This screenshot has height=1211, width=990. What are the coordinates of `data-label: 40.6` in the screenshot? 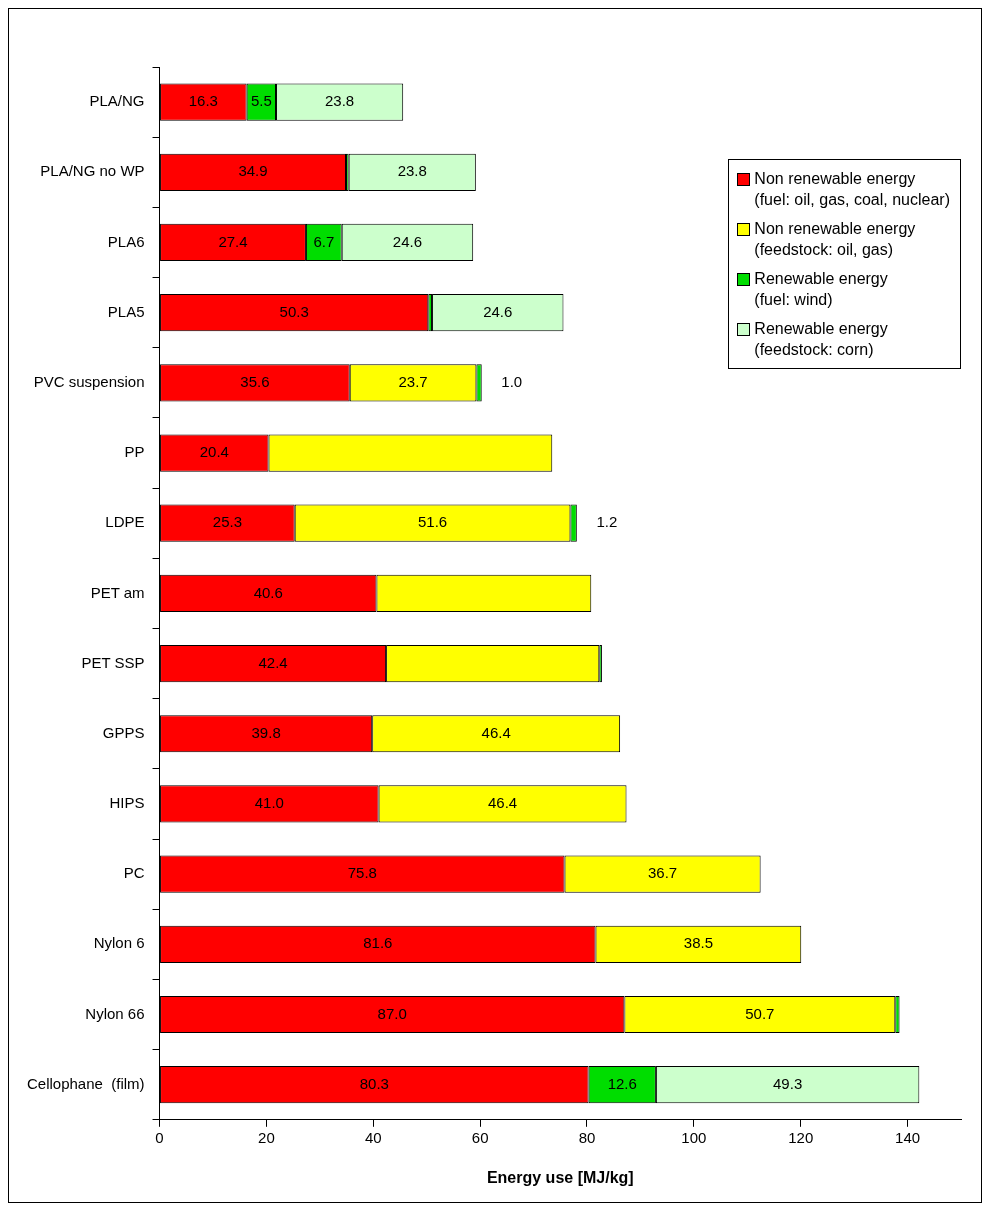 It's located at (268, 592).